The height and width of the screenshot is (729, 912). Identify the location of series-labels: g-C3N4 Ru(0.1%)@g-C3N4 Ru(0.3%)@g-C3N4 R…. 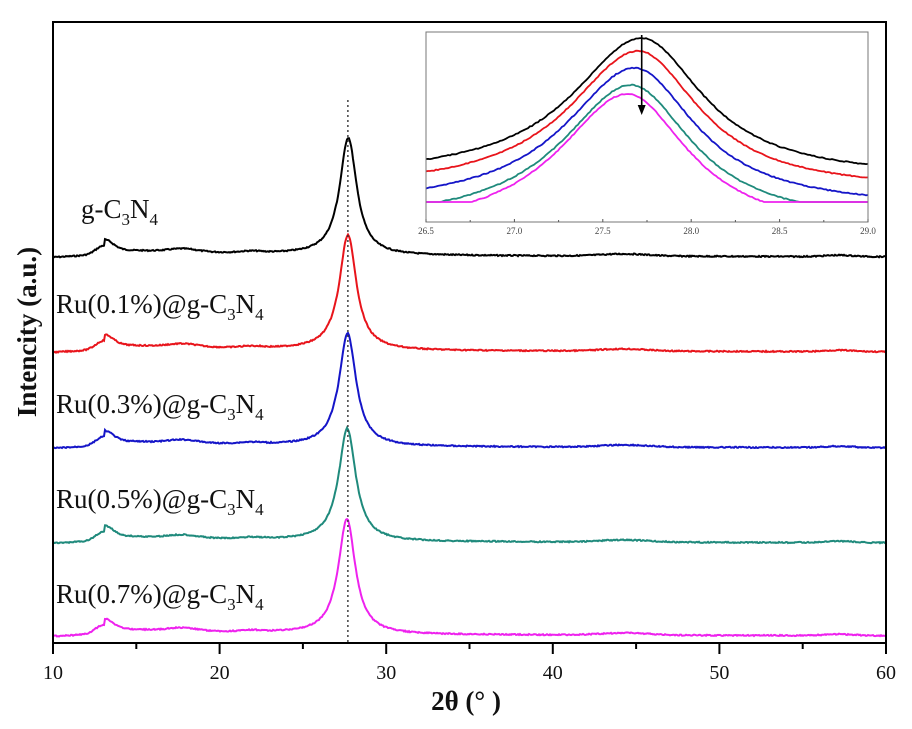
(160, 404).